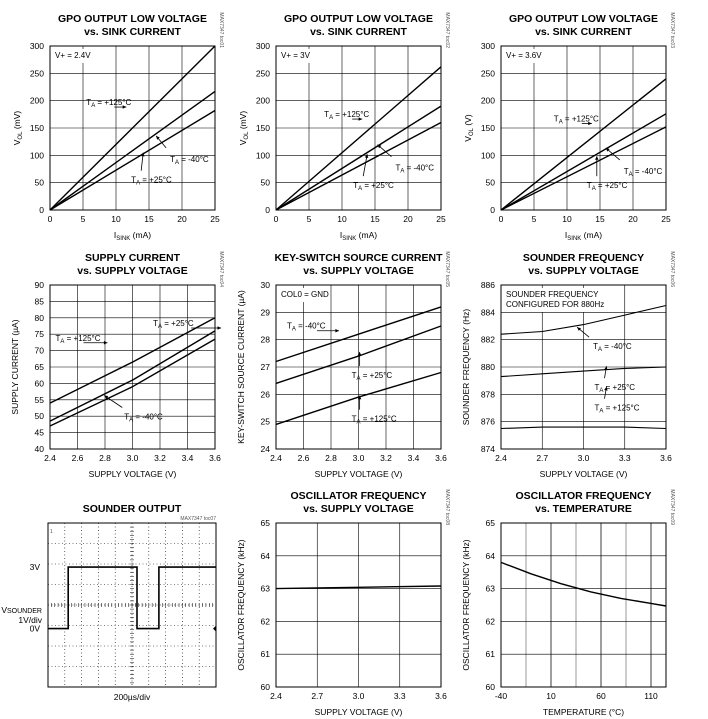 The width and height of the screenshot is (708, 719). What do you see at coordinates (15, 366) in the screenshot?
I see `y-axis-label: SUPPLY CURRENT (µA)` at bounding box center [15, 366].